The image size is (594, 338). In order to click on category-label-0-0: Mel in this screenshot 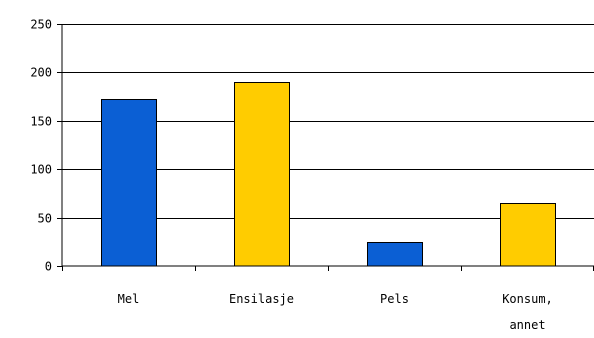, I will do `click(129, 299)`.